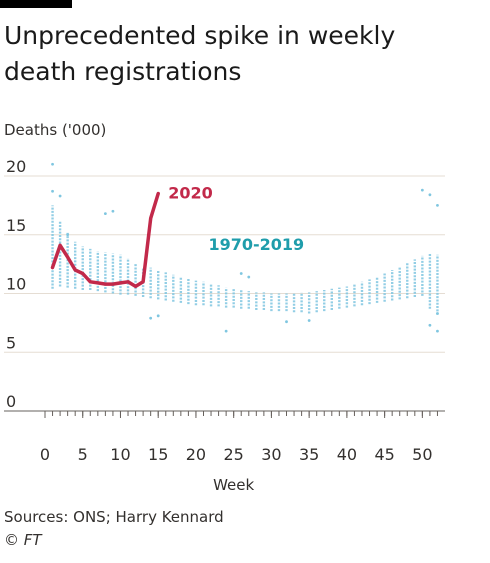 The image size is (490, 563). I want to click on x-tick-label: 5, so click(83, 454).